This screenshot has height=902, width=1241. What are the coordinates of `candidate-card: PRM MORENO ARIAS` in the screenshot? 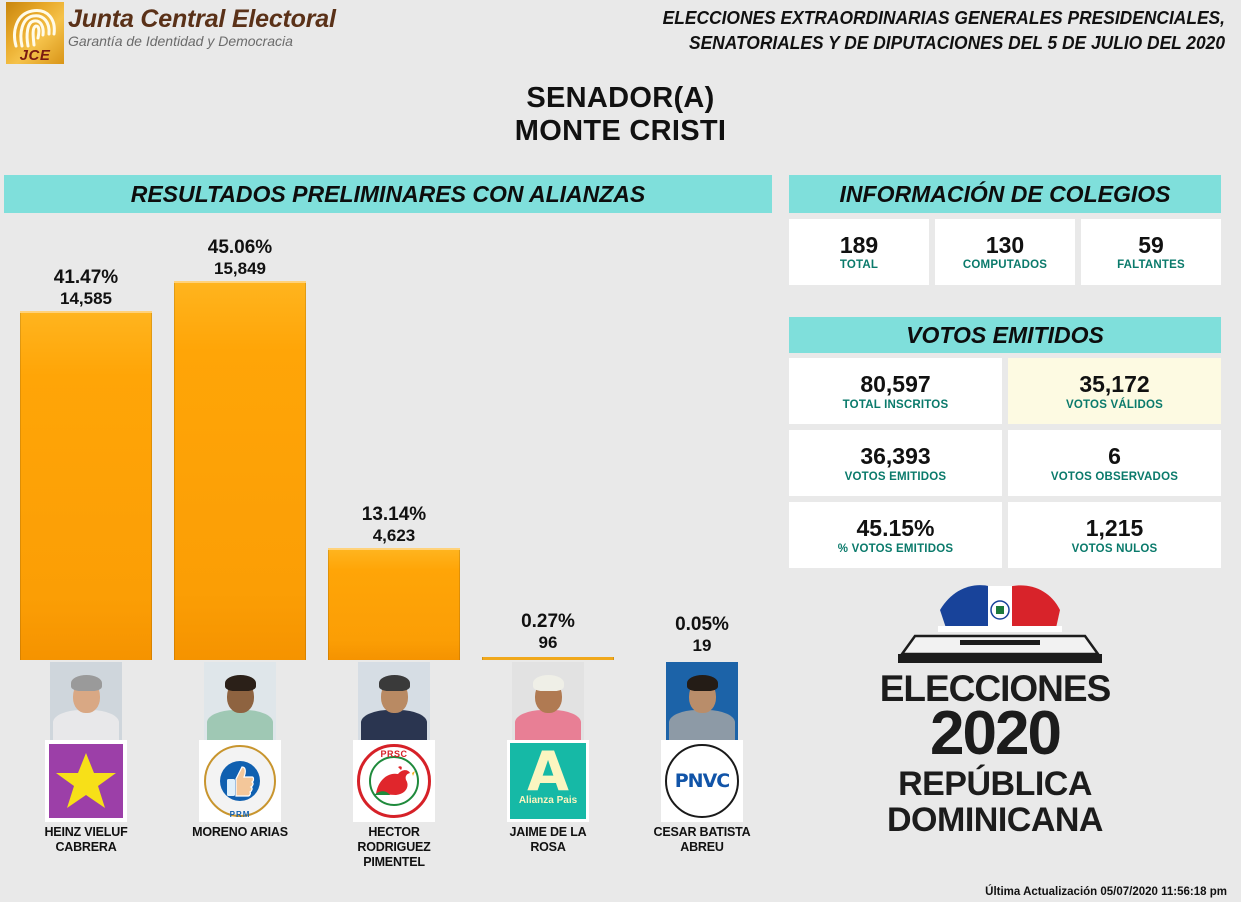 It's located at (240, 751).